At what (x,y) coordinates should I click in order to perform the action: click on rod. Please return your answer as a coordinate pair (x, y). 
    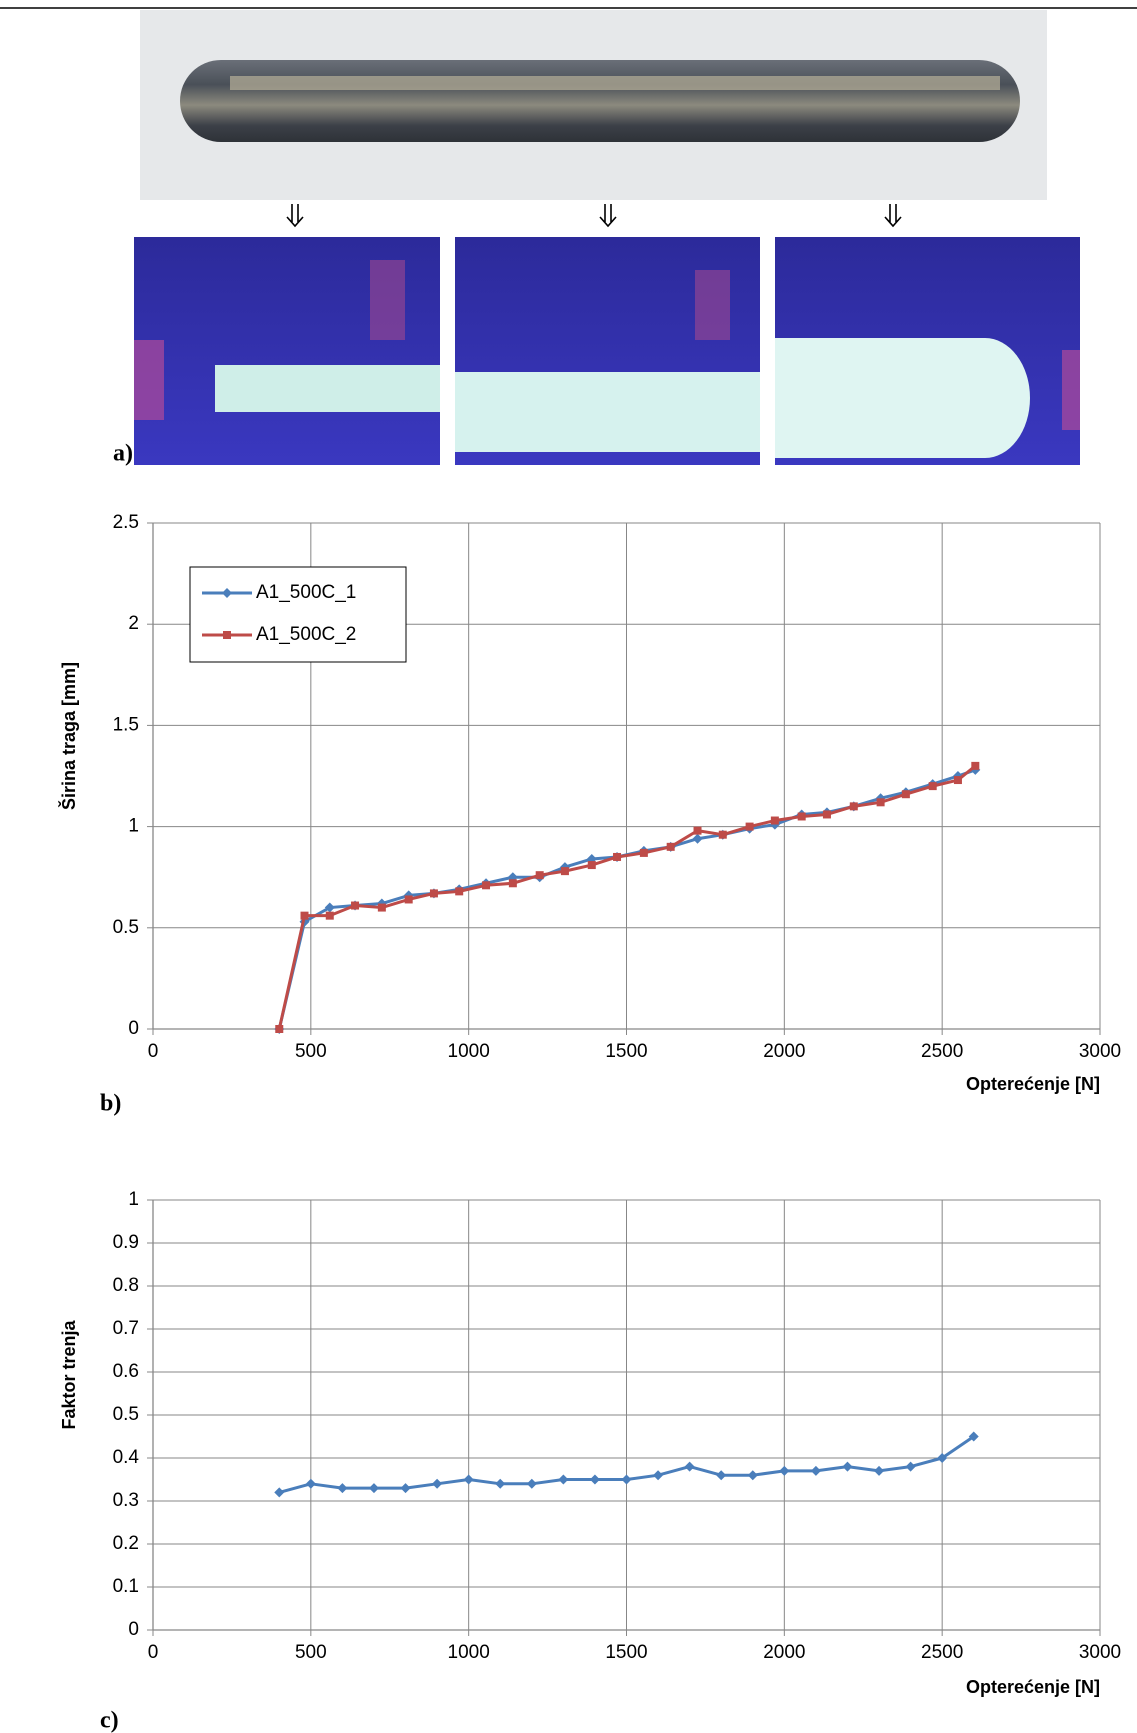
    Looking at the image, I should click on (600, 101).